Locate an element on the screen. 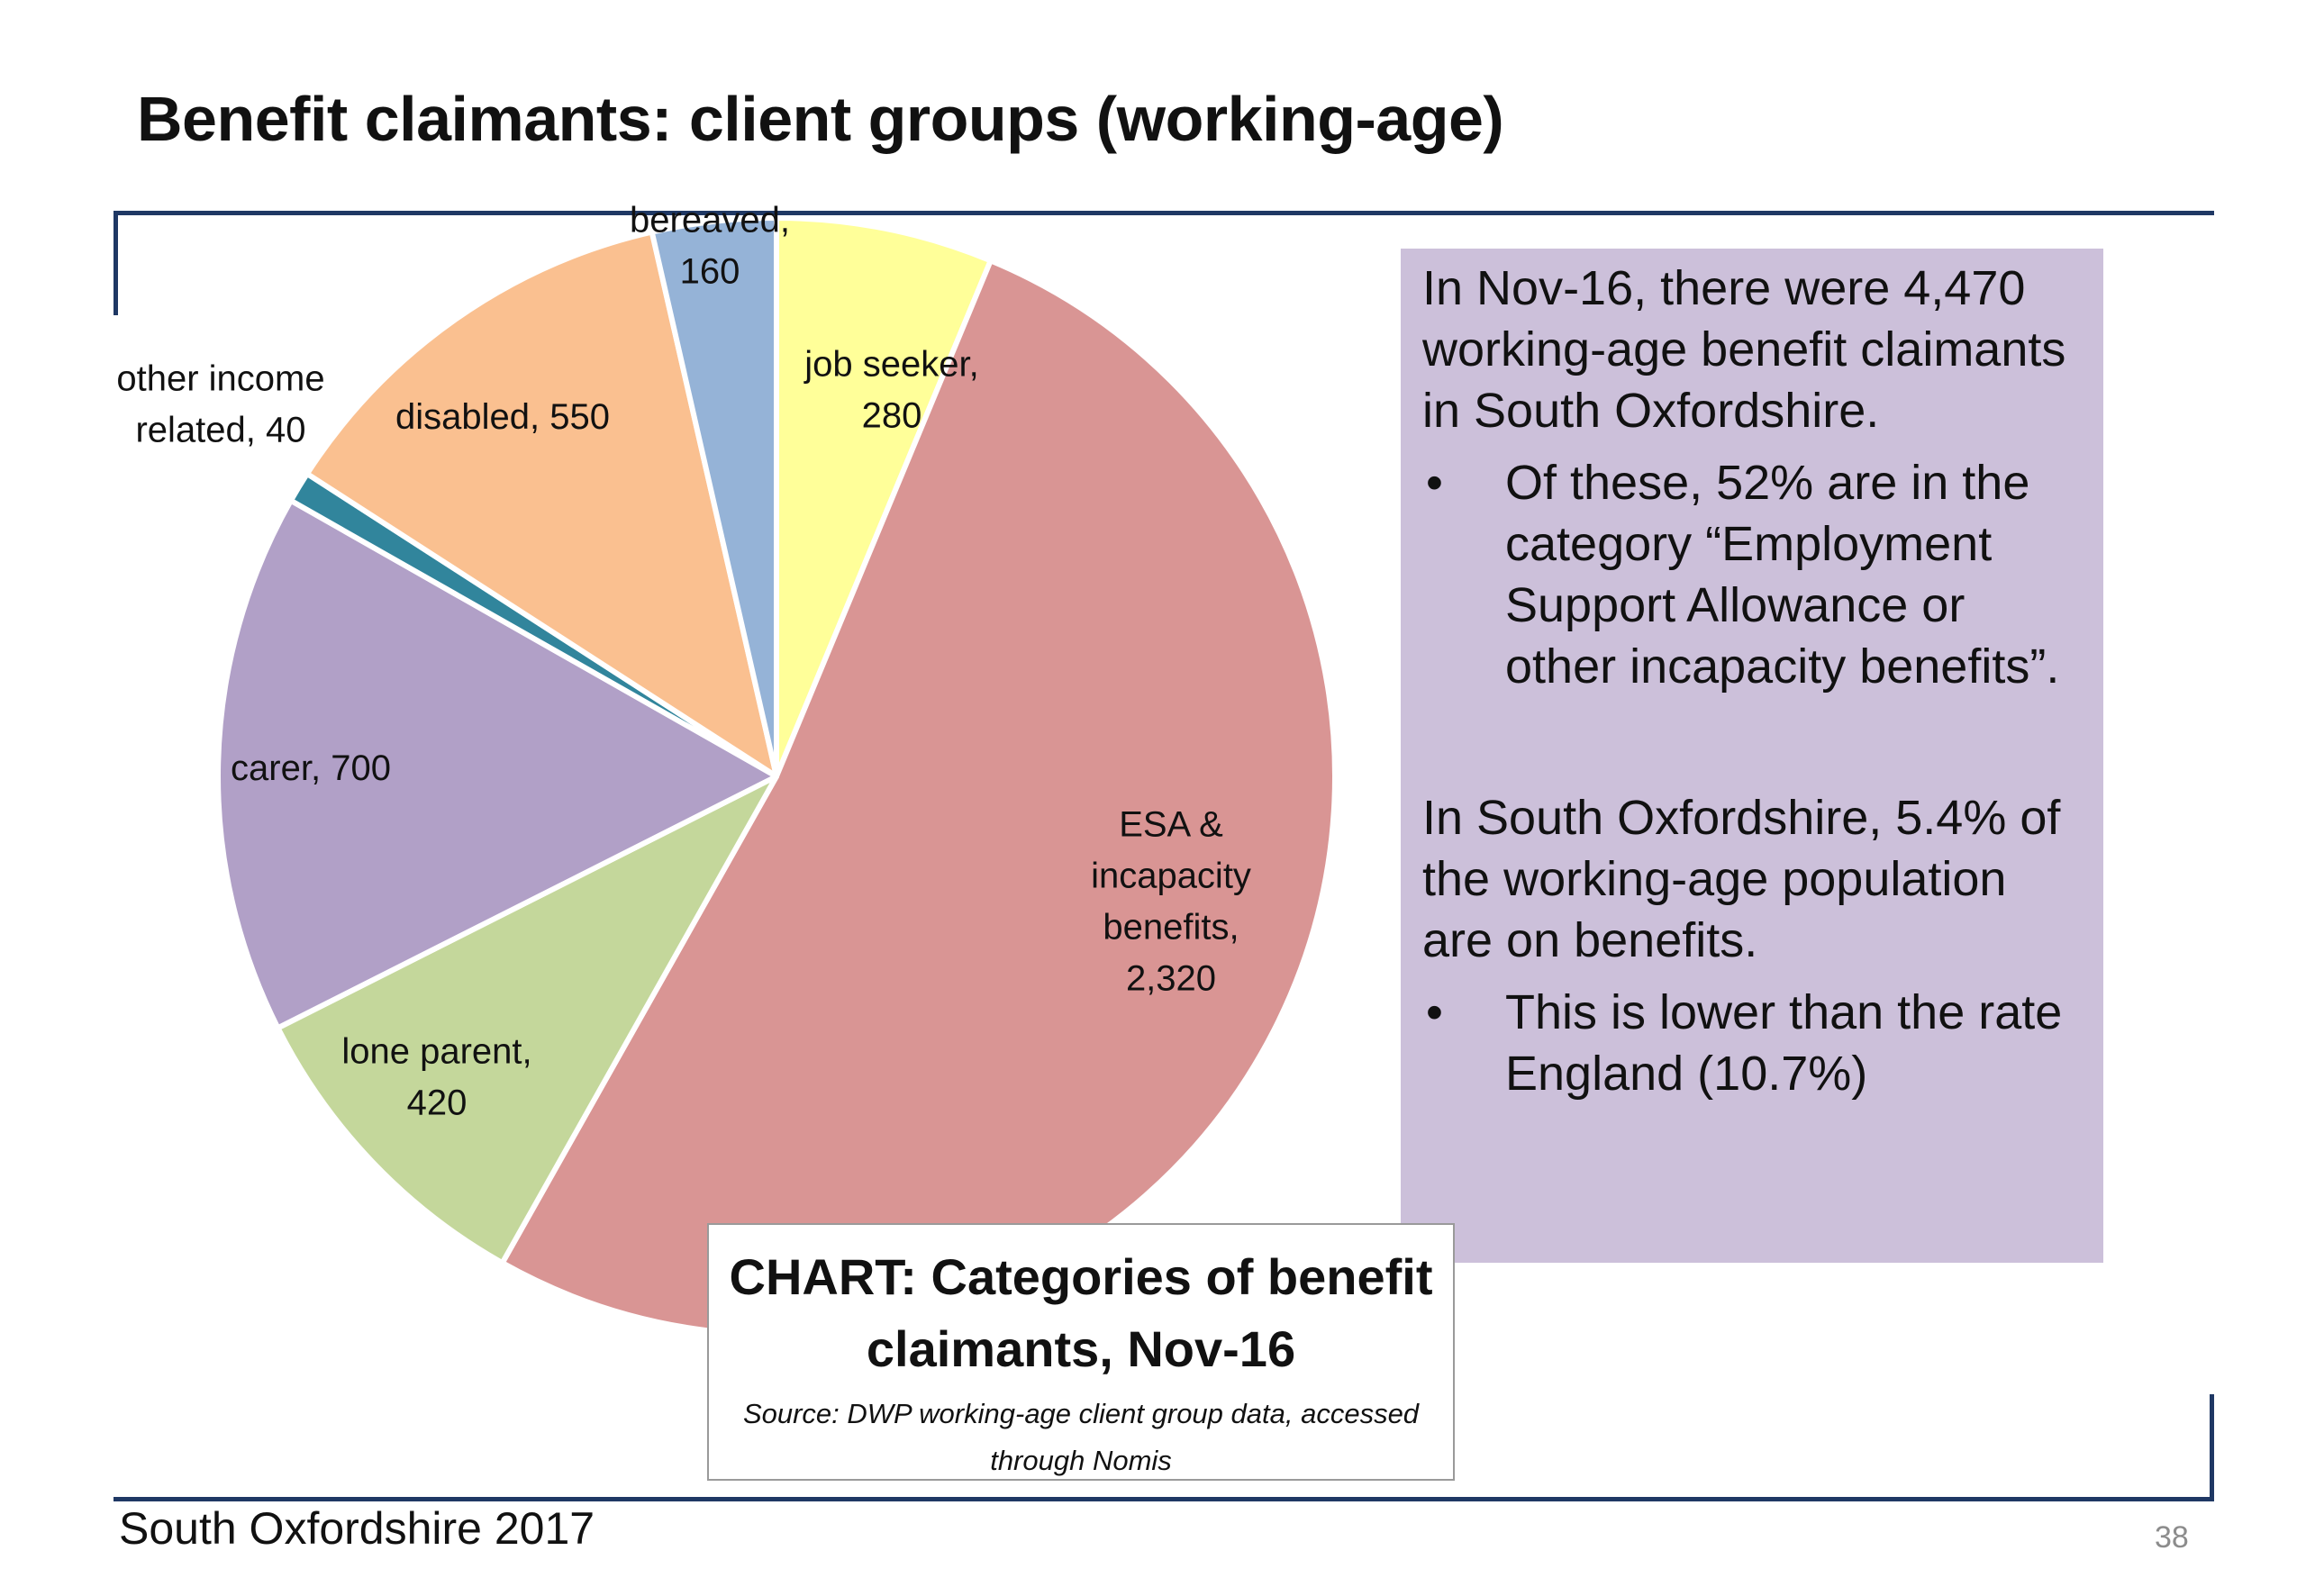 This screenshot has height=1596, width=2306. slice-label: job seeker, 280 is located at coordinates (890, 390).